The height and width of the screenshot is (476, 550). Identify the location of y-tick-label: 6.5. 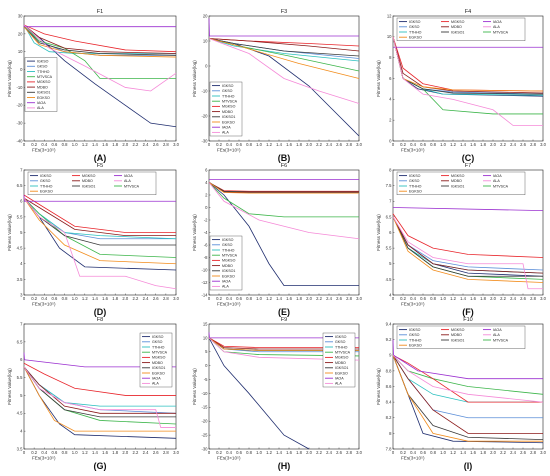
(389, 216).